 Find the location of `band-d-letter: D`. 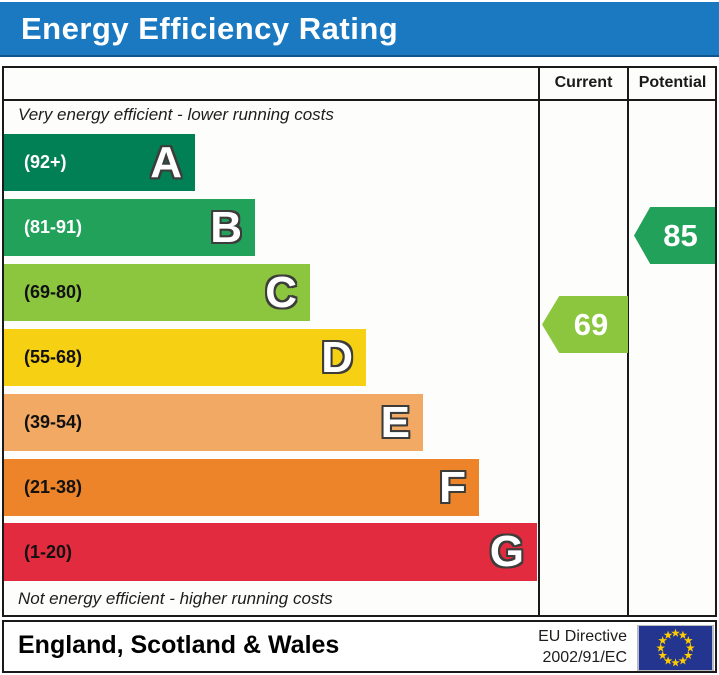

band-d-letter: D is located at coordinates (337, 357).